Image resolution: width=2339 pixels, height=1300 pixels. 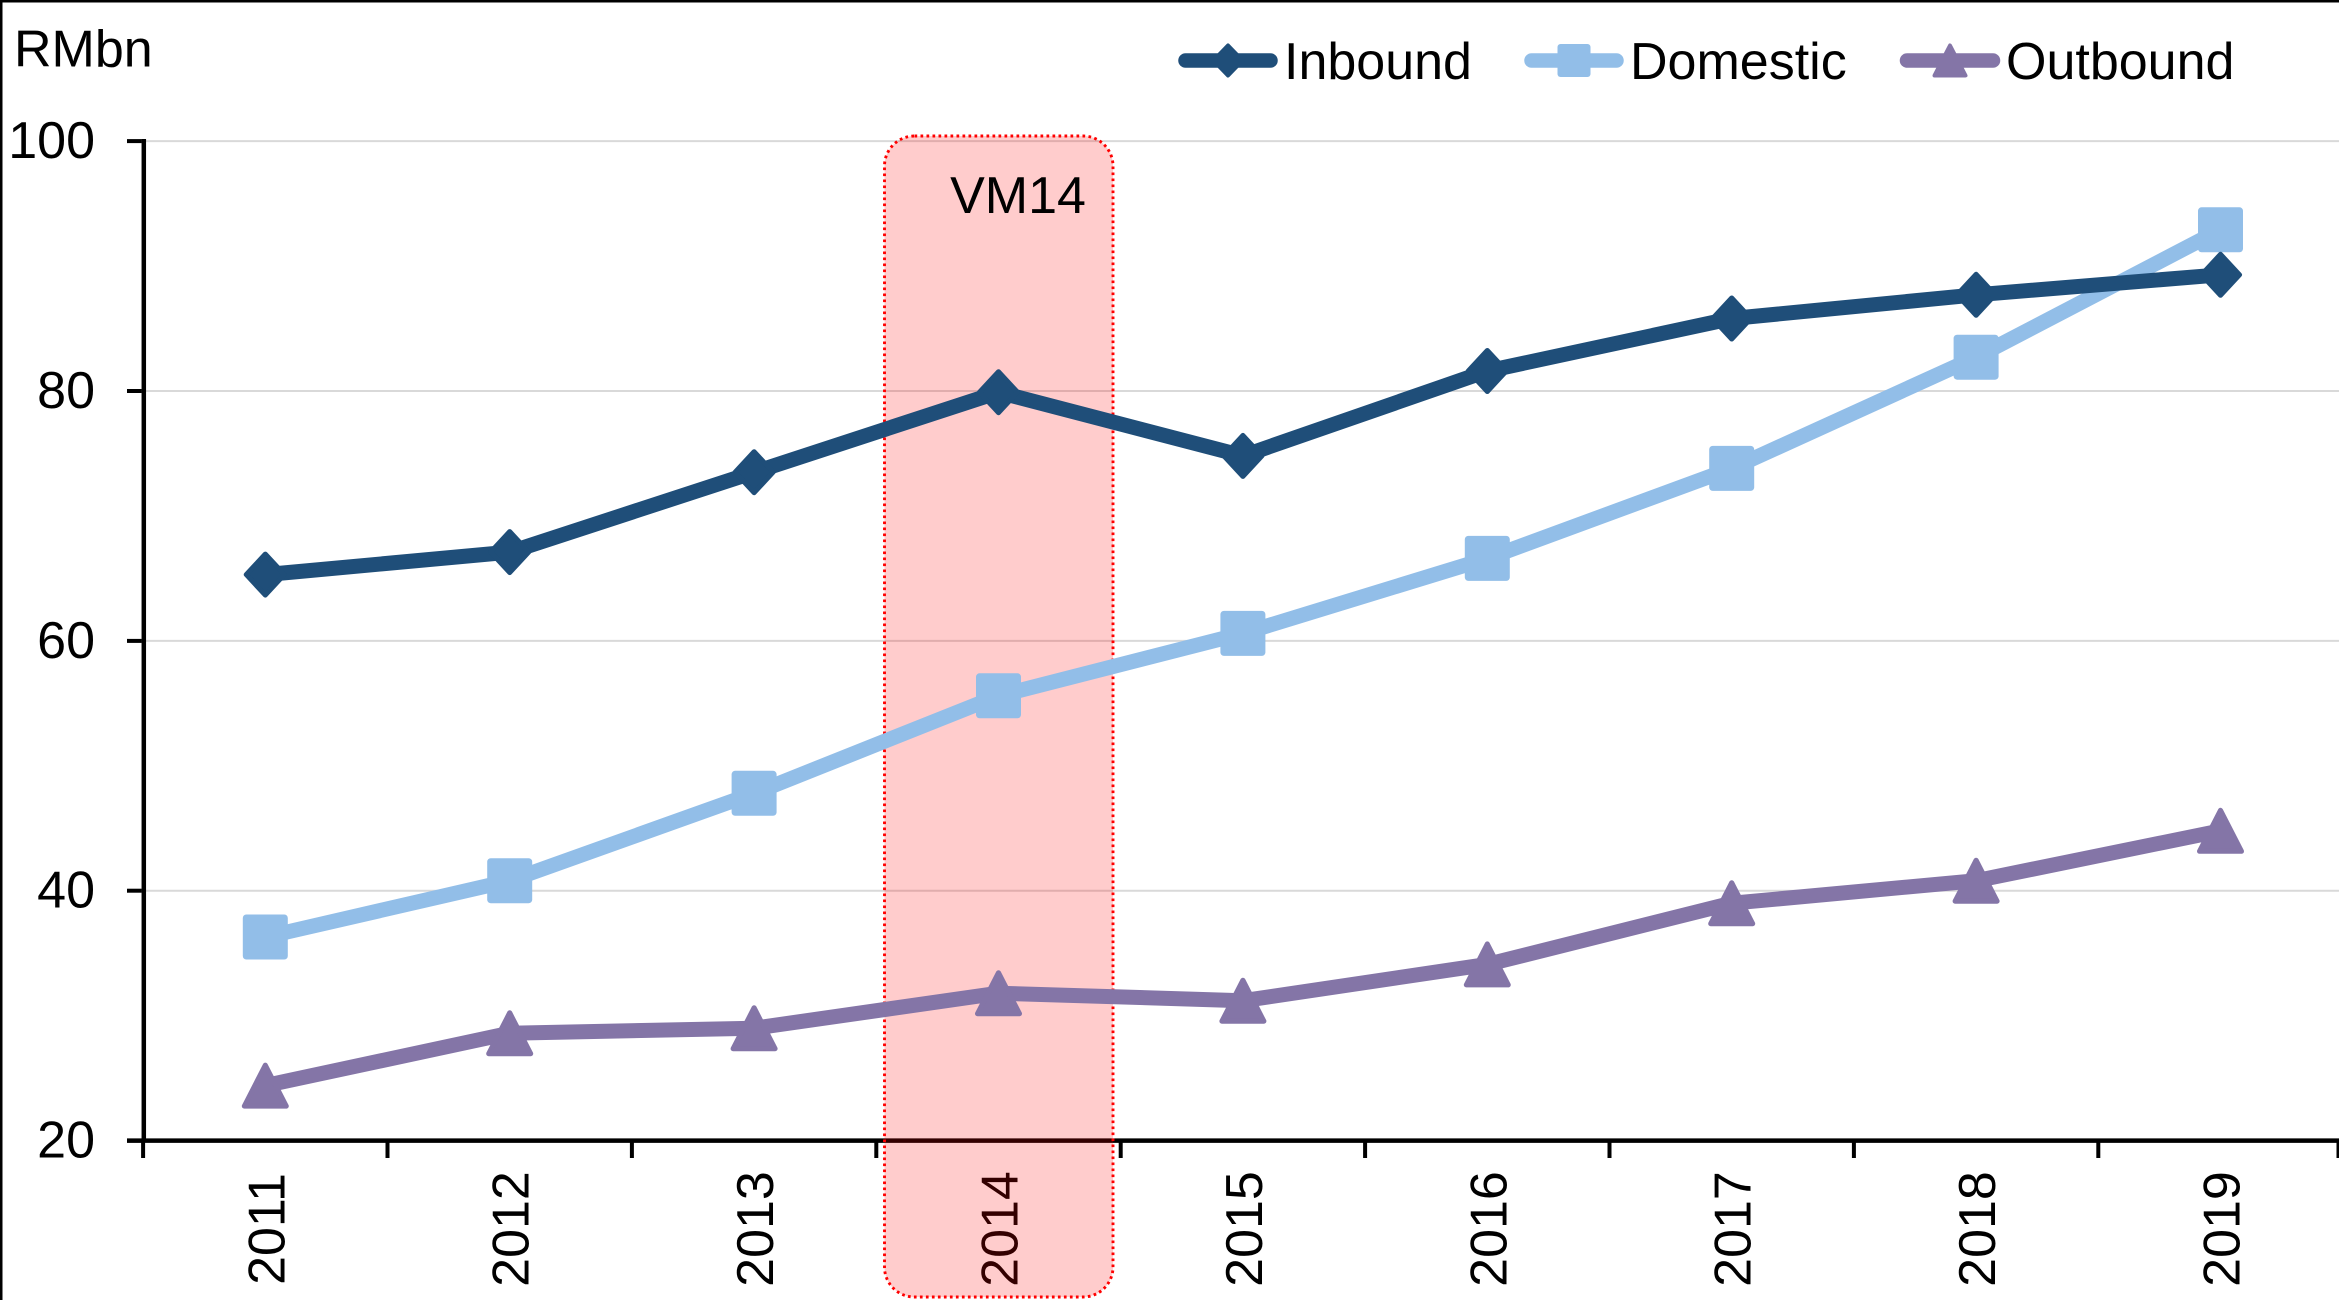 What do you see at coordinates (83, 50) in the screenshot?
I see `svg-text: RMbn` at bounding box center [83, 50].